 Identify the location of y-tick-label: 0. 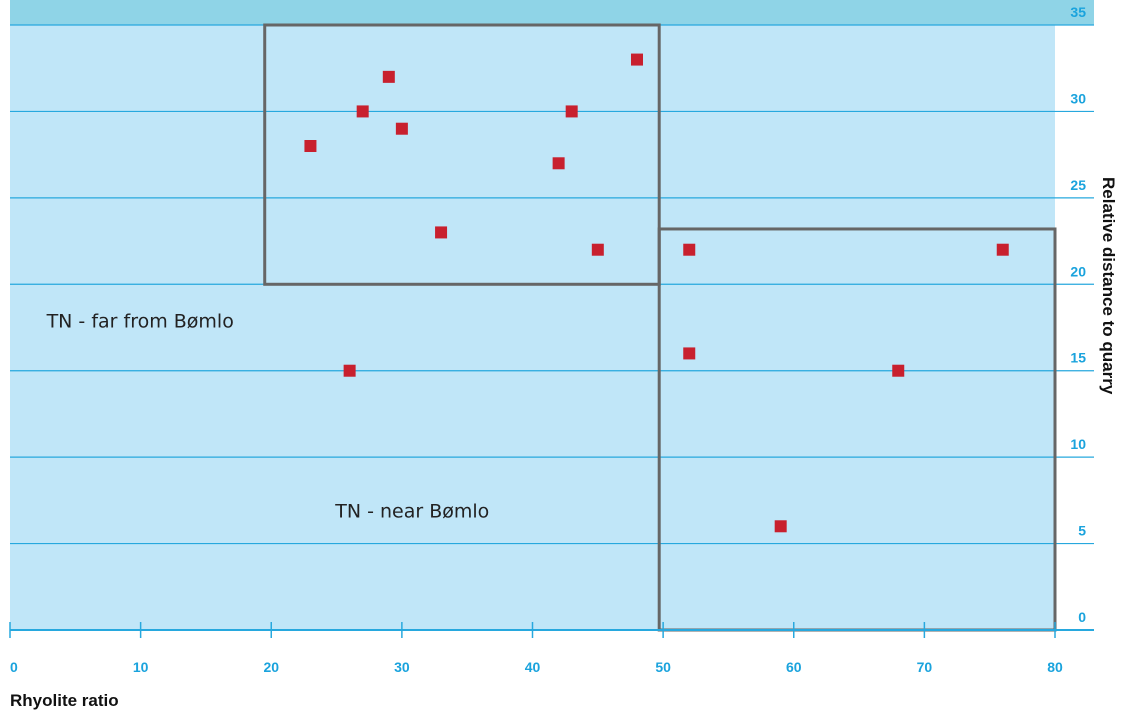
(1082, 617).